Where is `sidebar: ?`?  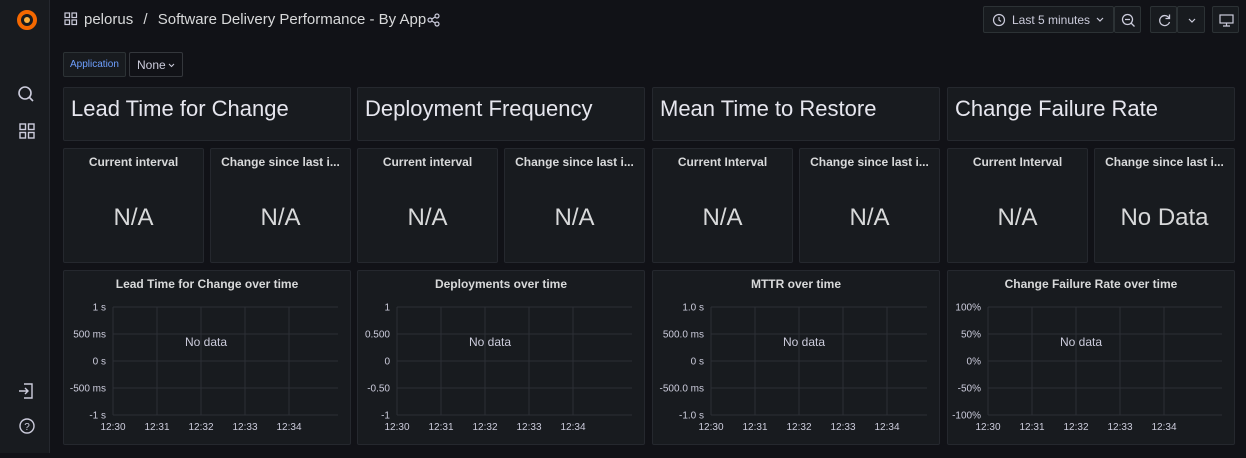 sidebar: ? is located at coordinates (25, 226).